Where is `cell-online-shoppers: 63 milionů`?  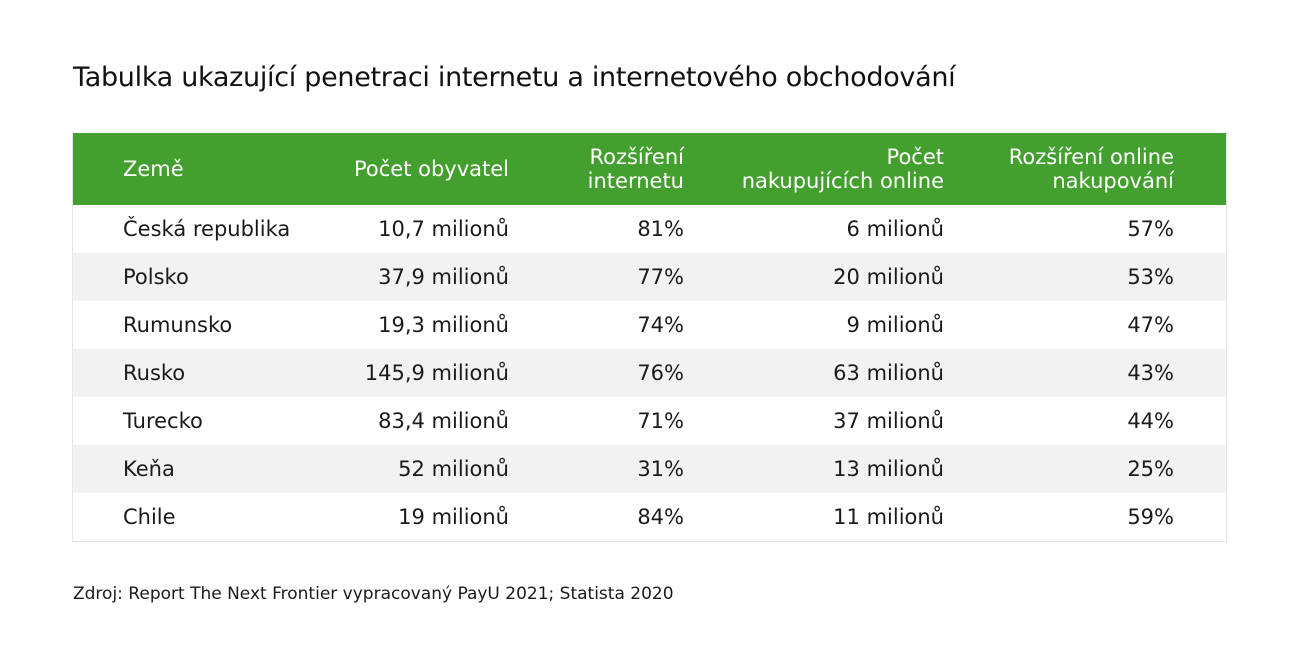 cell-online-shoppers: 63 milionů is located at coordinates (888, 373).